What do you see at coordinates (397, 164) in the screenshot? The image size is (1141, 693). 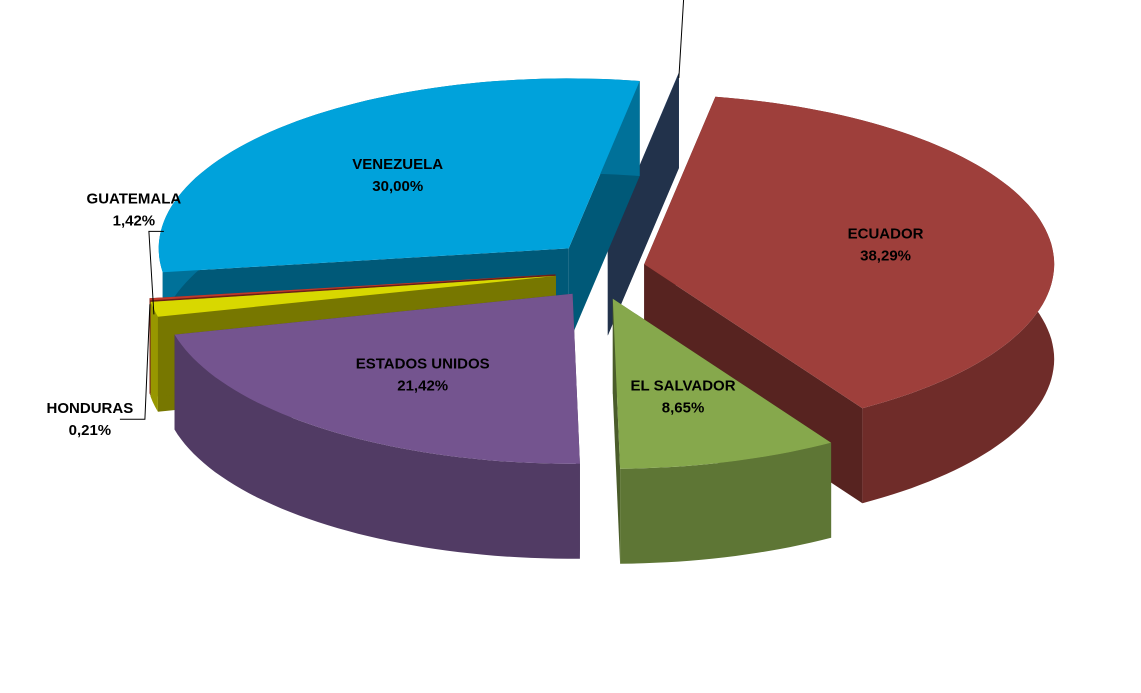 I see `slice-label: VENEZUELA` at bounding box center [397, 164].